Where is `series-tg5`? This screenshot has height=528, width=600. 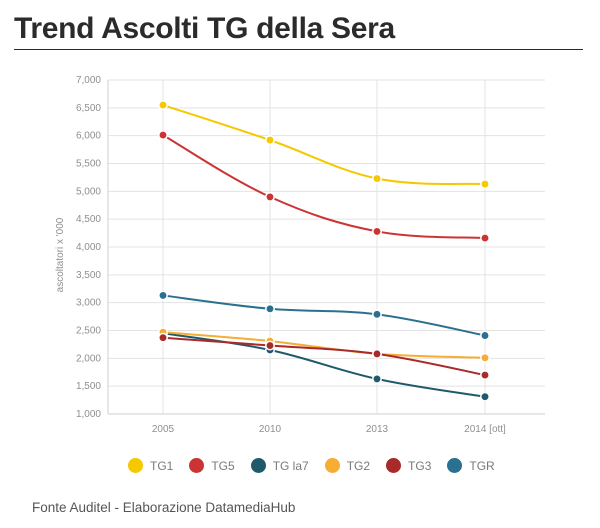 series-tg5 is located at coordinates (324, 187).